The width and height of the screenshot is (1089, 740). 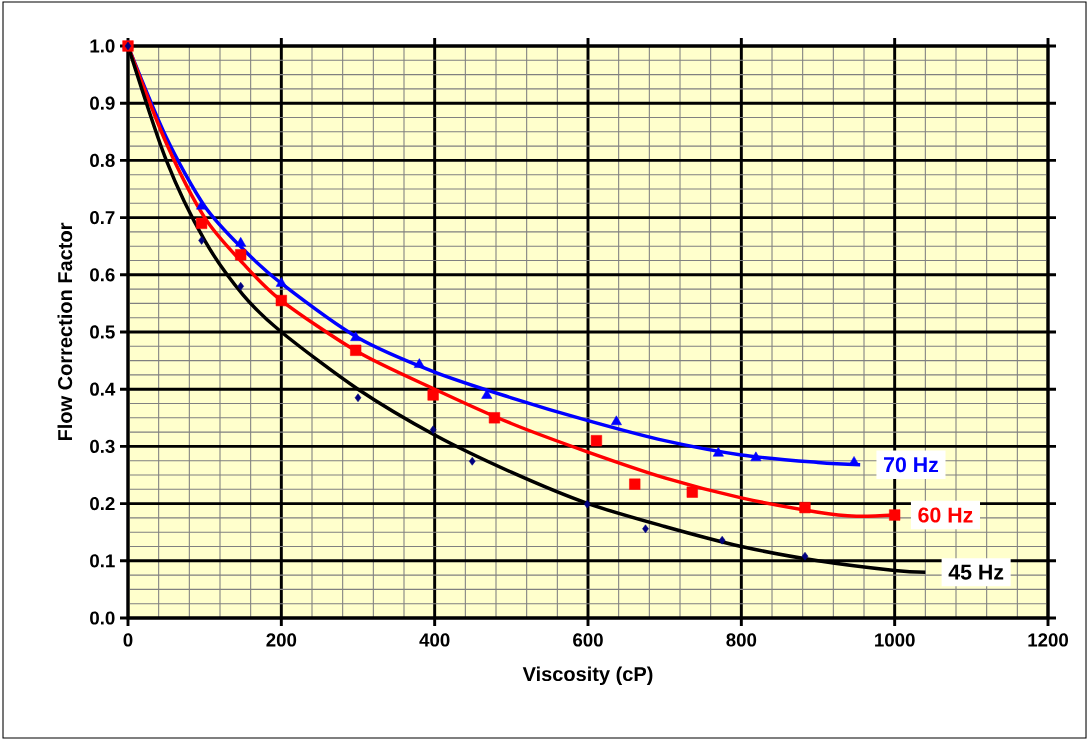 What do you see at coordinates (102, 217) in the screenshot?
I see `y-tick-label: 0.7` at bounding box center [102, 217].